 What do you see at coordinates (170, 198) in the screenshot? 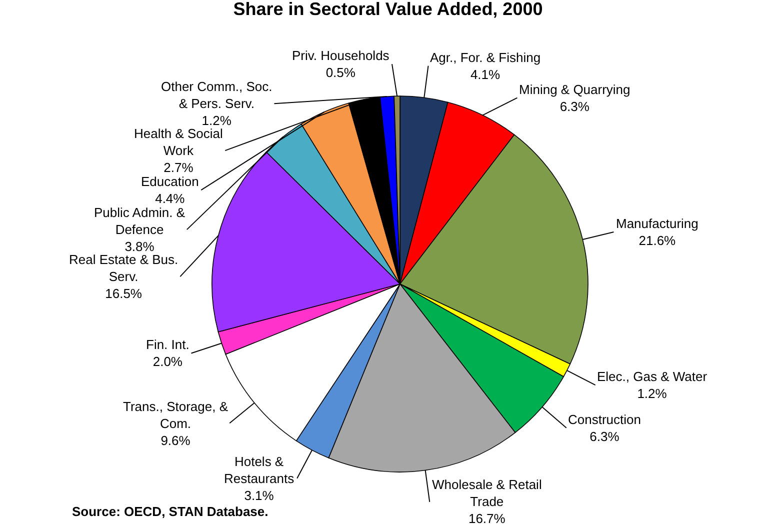
I see `data-label: 4.4%` at bounding box center [170, 198].